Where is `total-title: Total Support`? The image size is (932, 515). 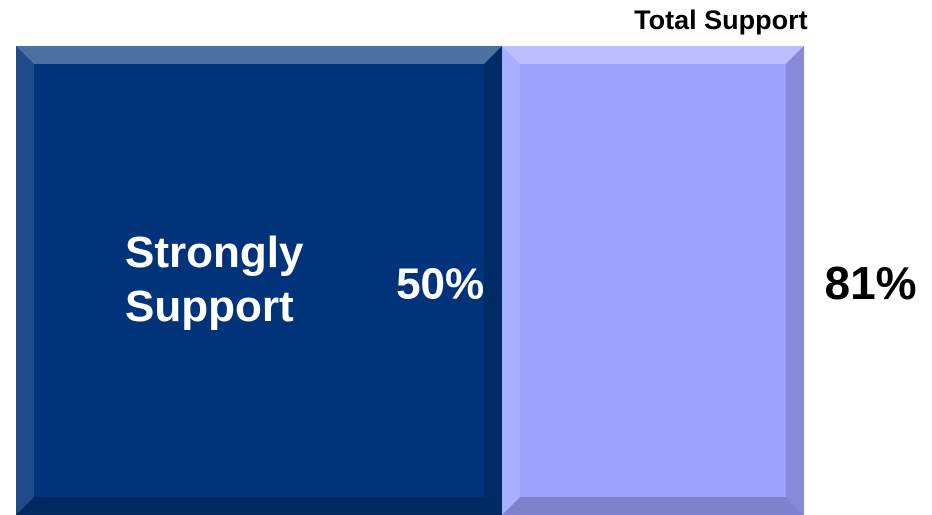 total-title: Total Support is located at coordinates (720, 20).